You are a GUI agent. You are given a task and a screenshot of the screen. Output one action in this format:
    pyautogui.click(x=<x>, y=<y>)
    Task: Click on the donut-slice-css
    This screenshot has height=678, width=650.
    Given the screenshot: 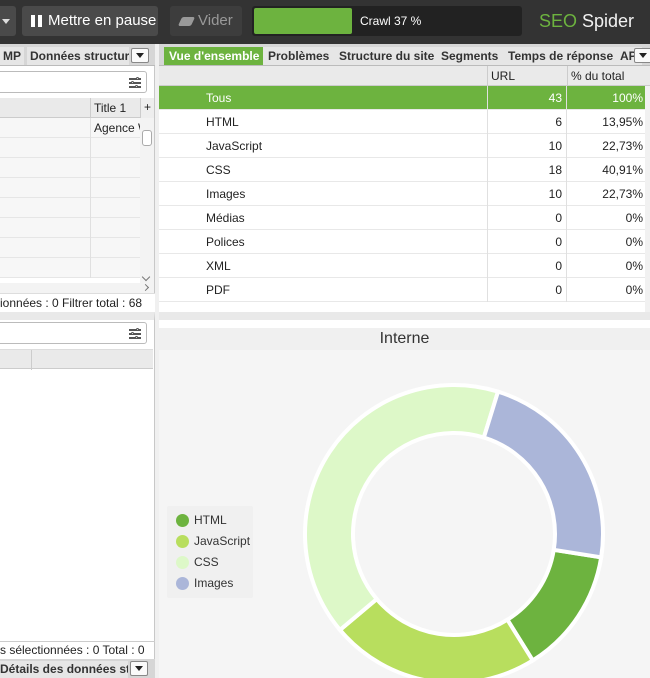 What is the action you would take?
    pyautogui.click(x=402, y=508)
    